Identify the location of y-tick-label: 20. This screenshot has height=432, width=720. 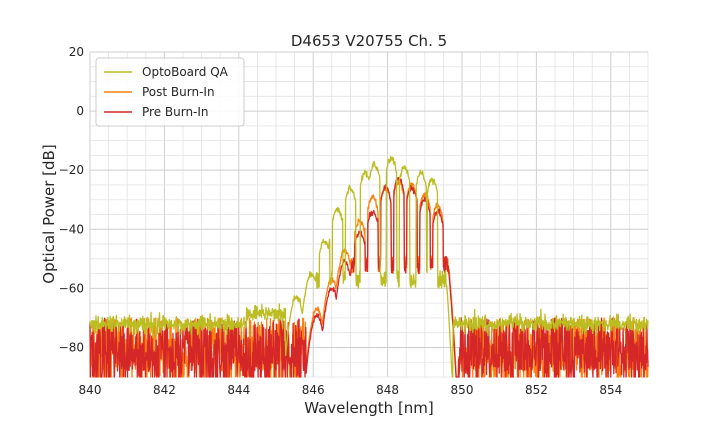
(76, 52).